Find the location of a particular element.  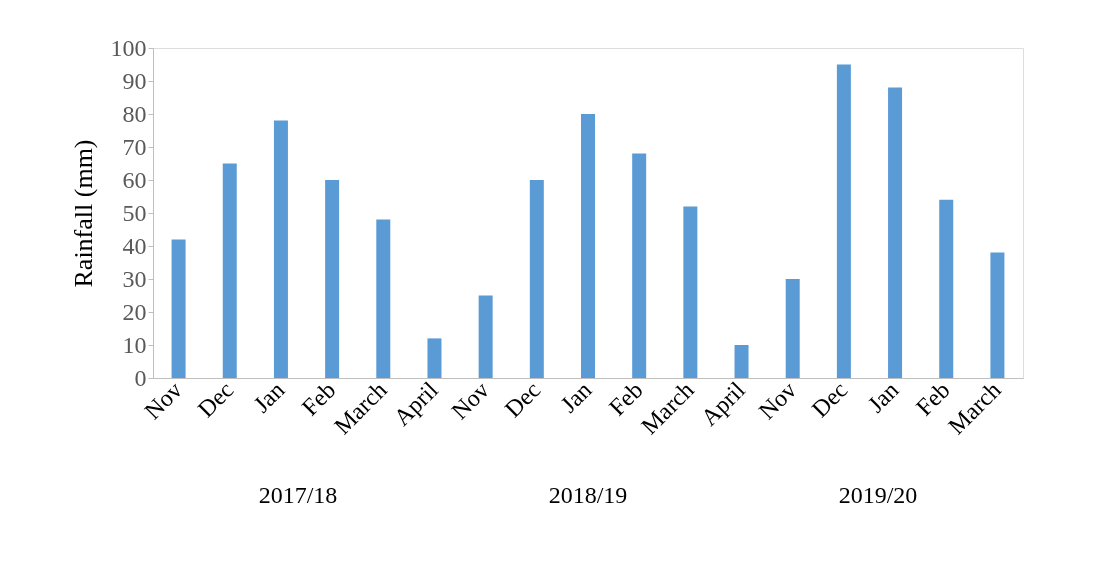

y-tick-label: 50 is located at coordinates (134, 212).